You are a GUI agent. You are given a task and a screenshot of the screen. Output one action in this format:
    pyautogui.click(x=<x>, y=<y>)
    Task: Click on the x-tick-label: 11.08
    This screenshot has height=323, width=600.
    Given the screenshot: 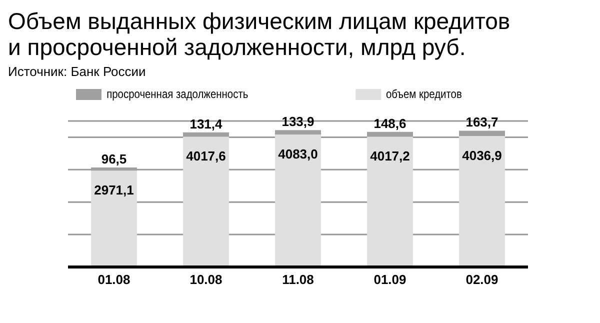 What is the action you would take?
    pyautogui.click(x=298, y=280)
    